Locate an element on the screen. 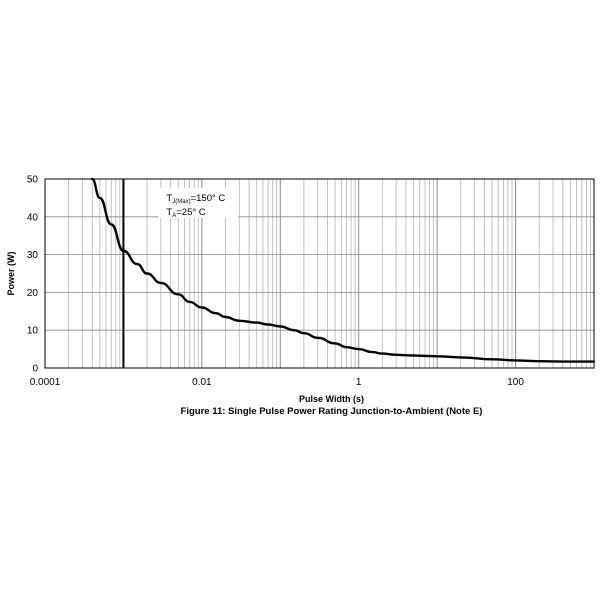 The image size is (600, 600). x-tick-label: 1 is located at coordinates (359, 382).